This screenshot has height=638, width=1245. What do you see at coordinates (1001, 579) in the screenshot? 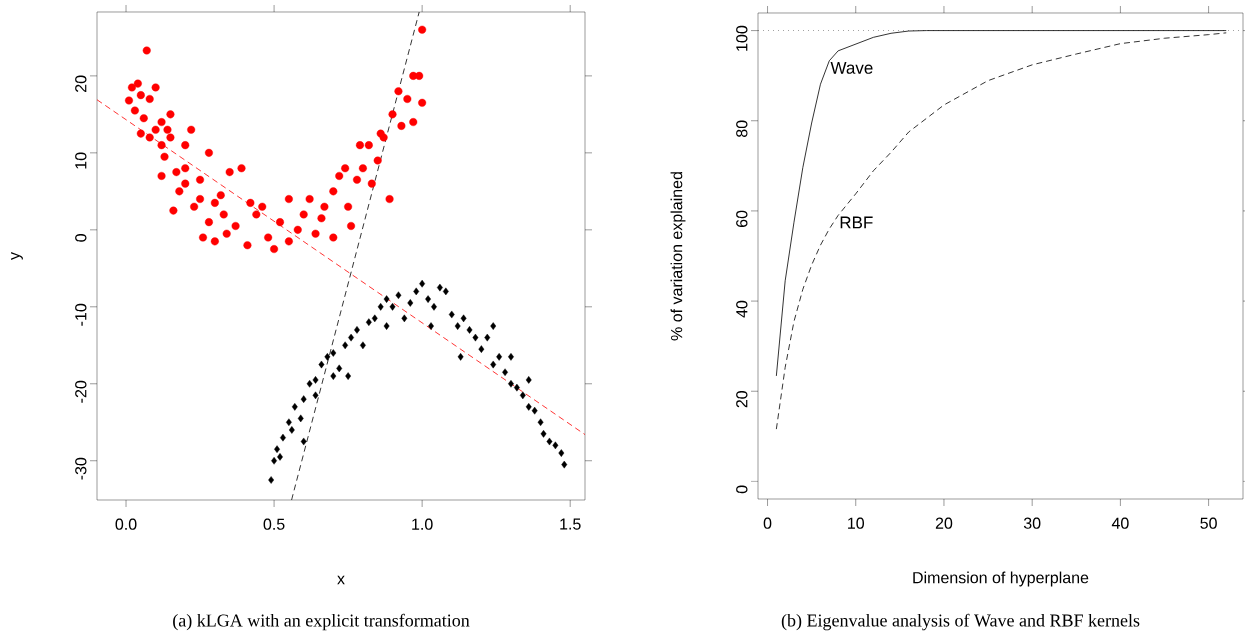
I see `x-axis-title: Dimension of hyperplane` at bounding box center [1001, 579].